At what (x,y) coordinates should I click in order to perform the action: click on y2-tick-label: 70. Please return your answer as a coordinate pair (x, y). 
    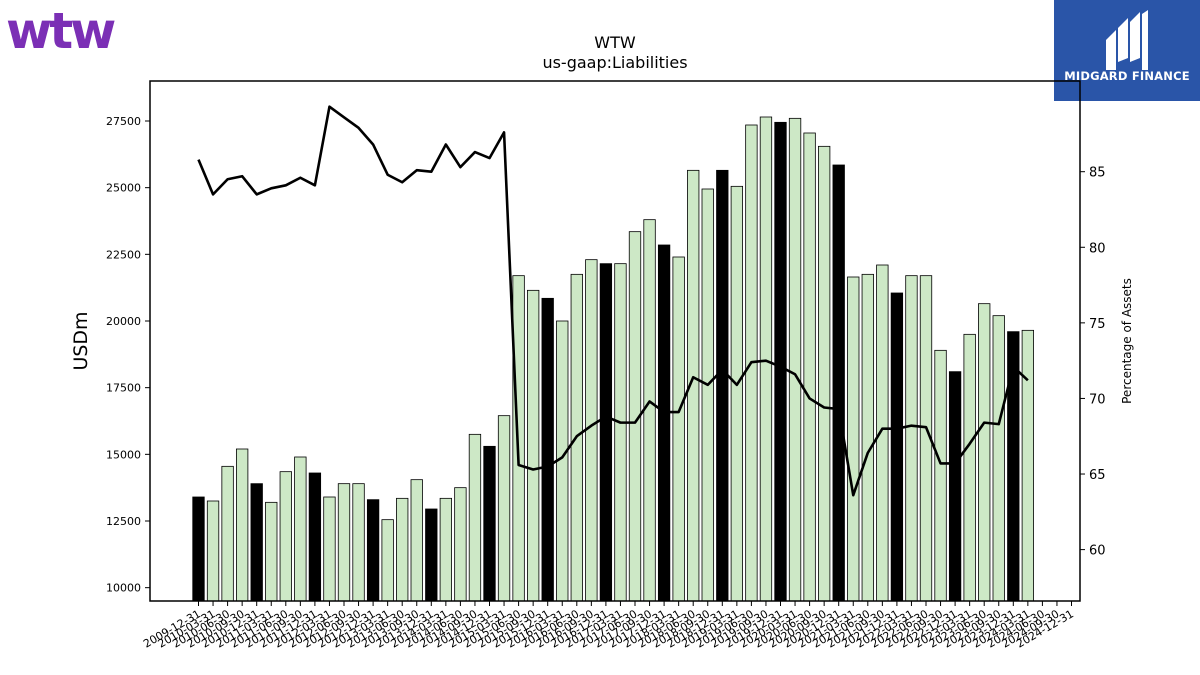
    Looking at the image, I should click on (1097, 399).